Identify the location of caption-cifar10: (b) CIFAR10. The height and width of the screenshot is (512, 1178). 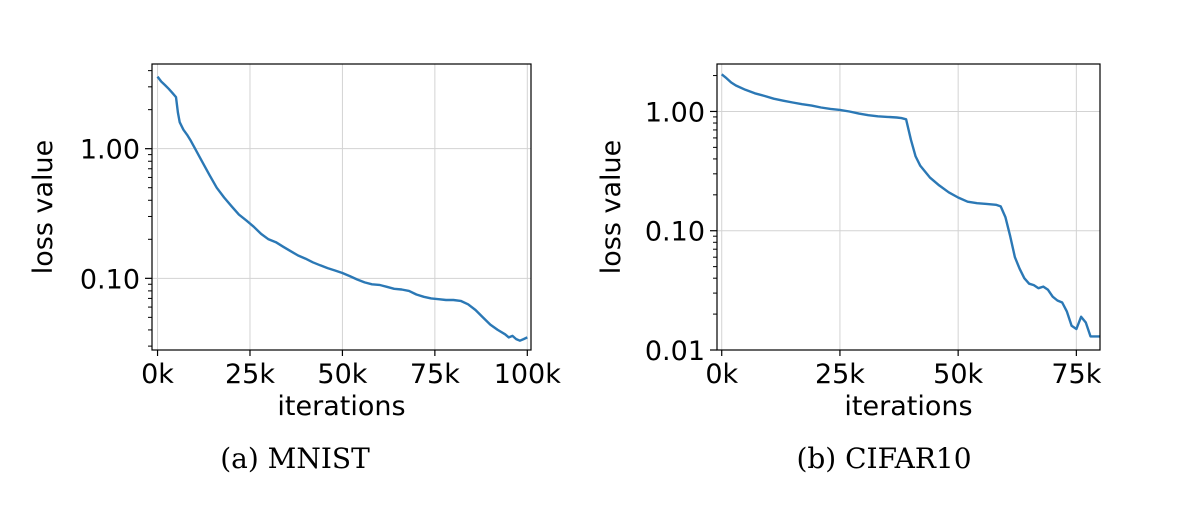
(884, 458).